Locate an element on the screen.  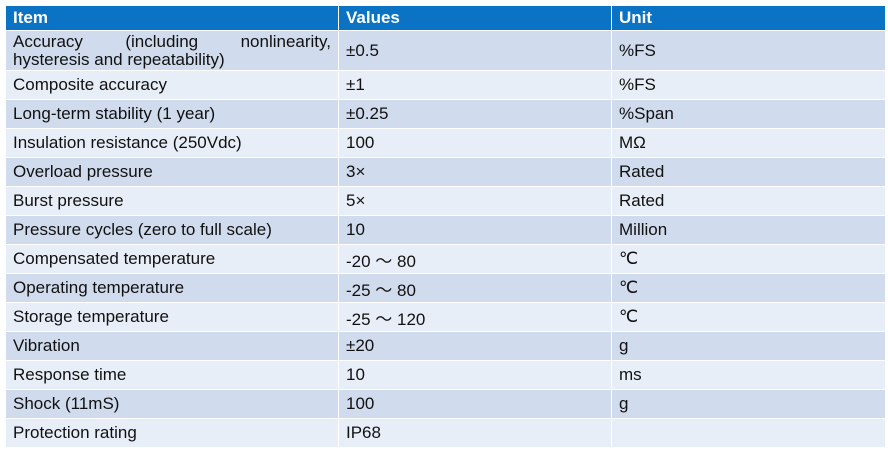
item-cell: Shock (11mS) is located at coordinates (172, 404).